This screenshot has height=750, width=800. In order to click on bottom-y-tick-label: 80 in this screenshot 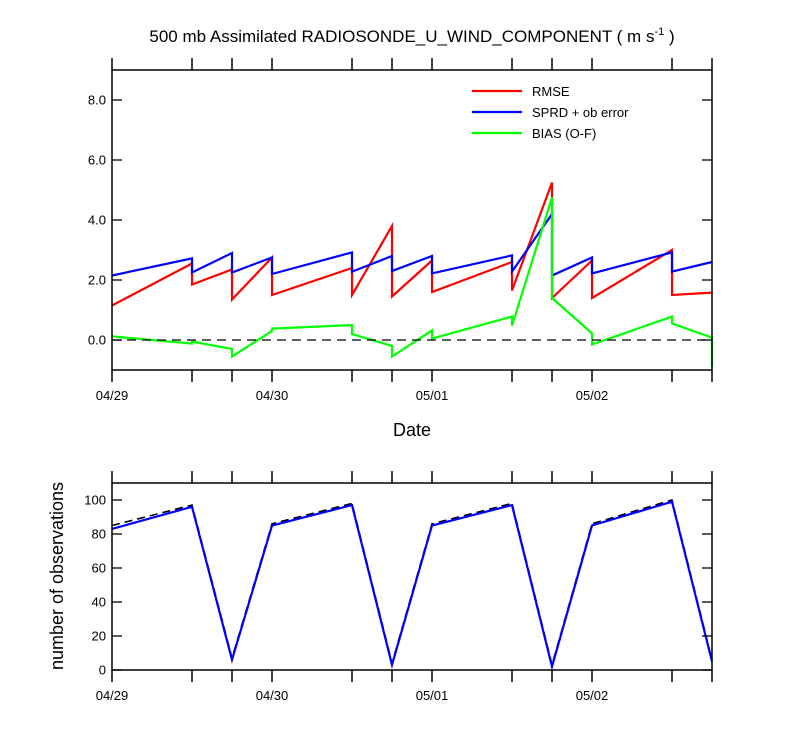, I will do `click(99, 534)`.